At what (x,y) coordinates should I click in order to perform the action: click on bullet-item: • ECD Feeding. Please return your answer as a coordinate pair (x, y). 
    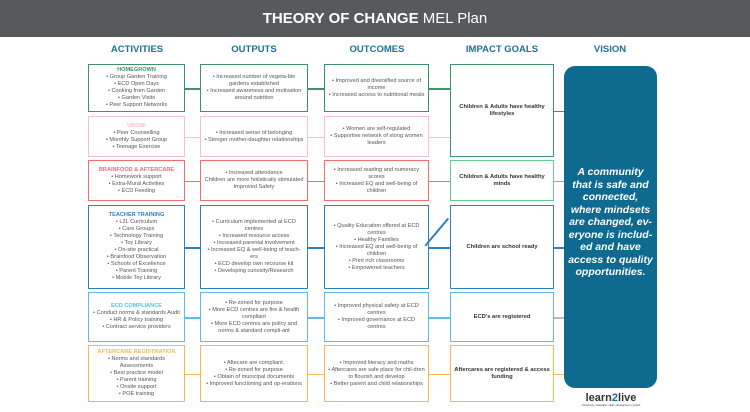
    Looking at the image, I should click on (136, 190).